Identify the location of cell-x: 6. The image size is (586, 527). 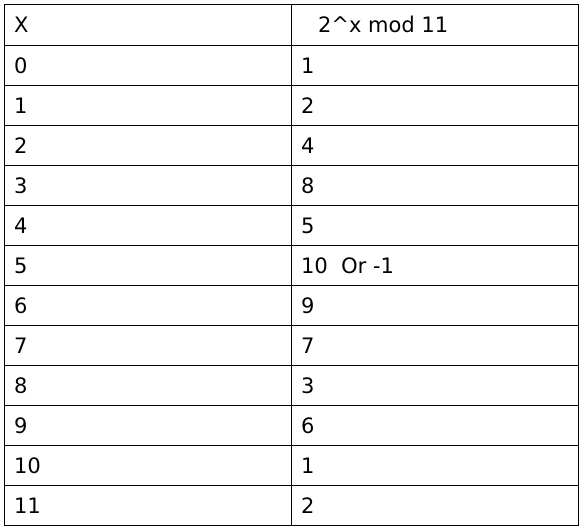
(148, 305).